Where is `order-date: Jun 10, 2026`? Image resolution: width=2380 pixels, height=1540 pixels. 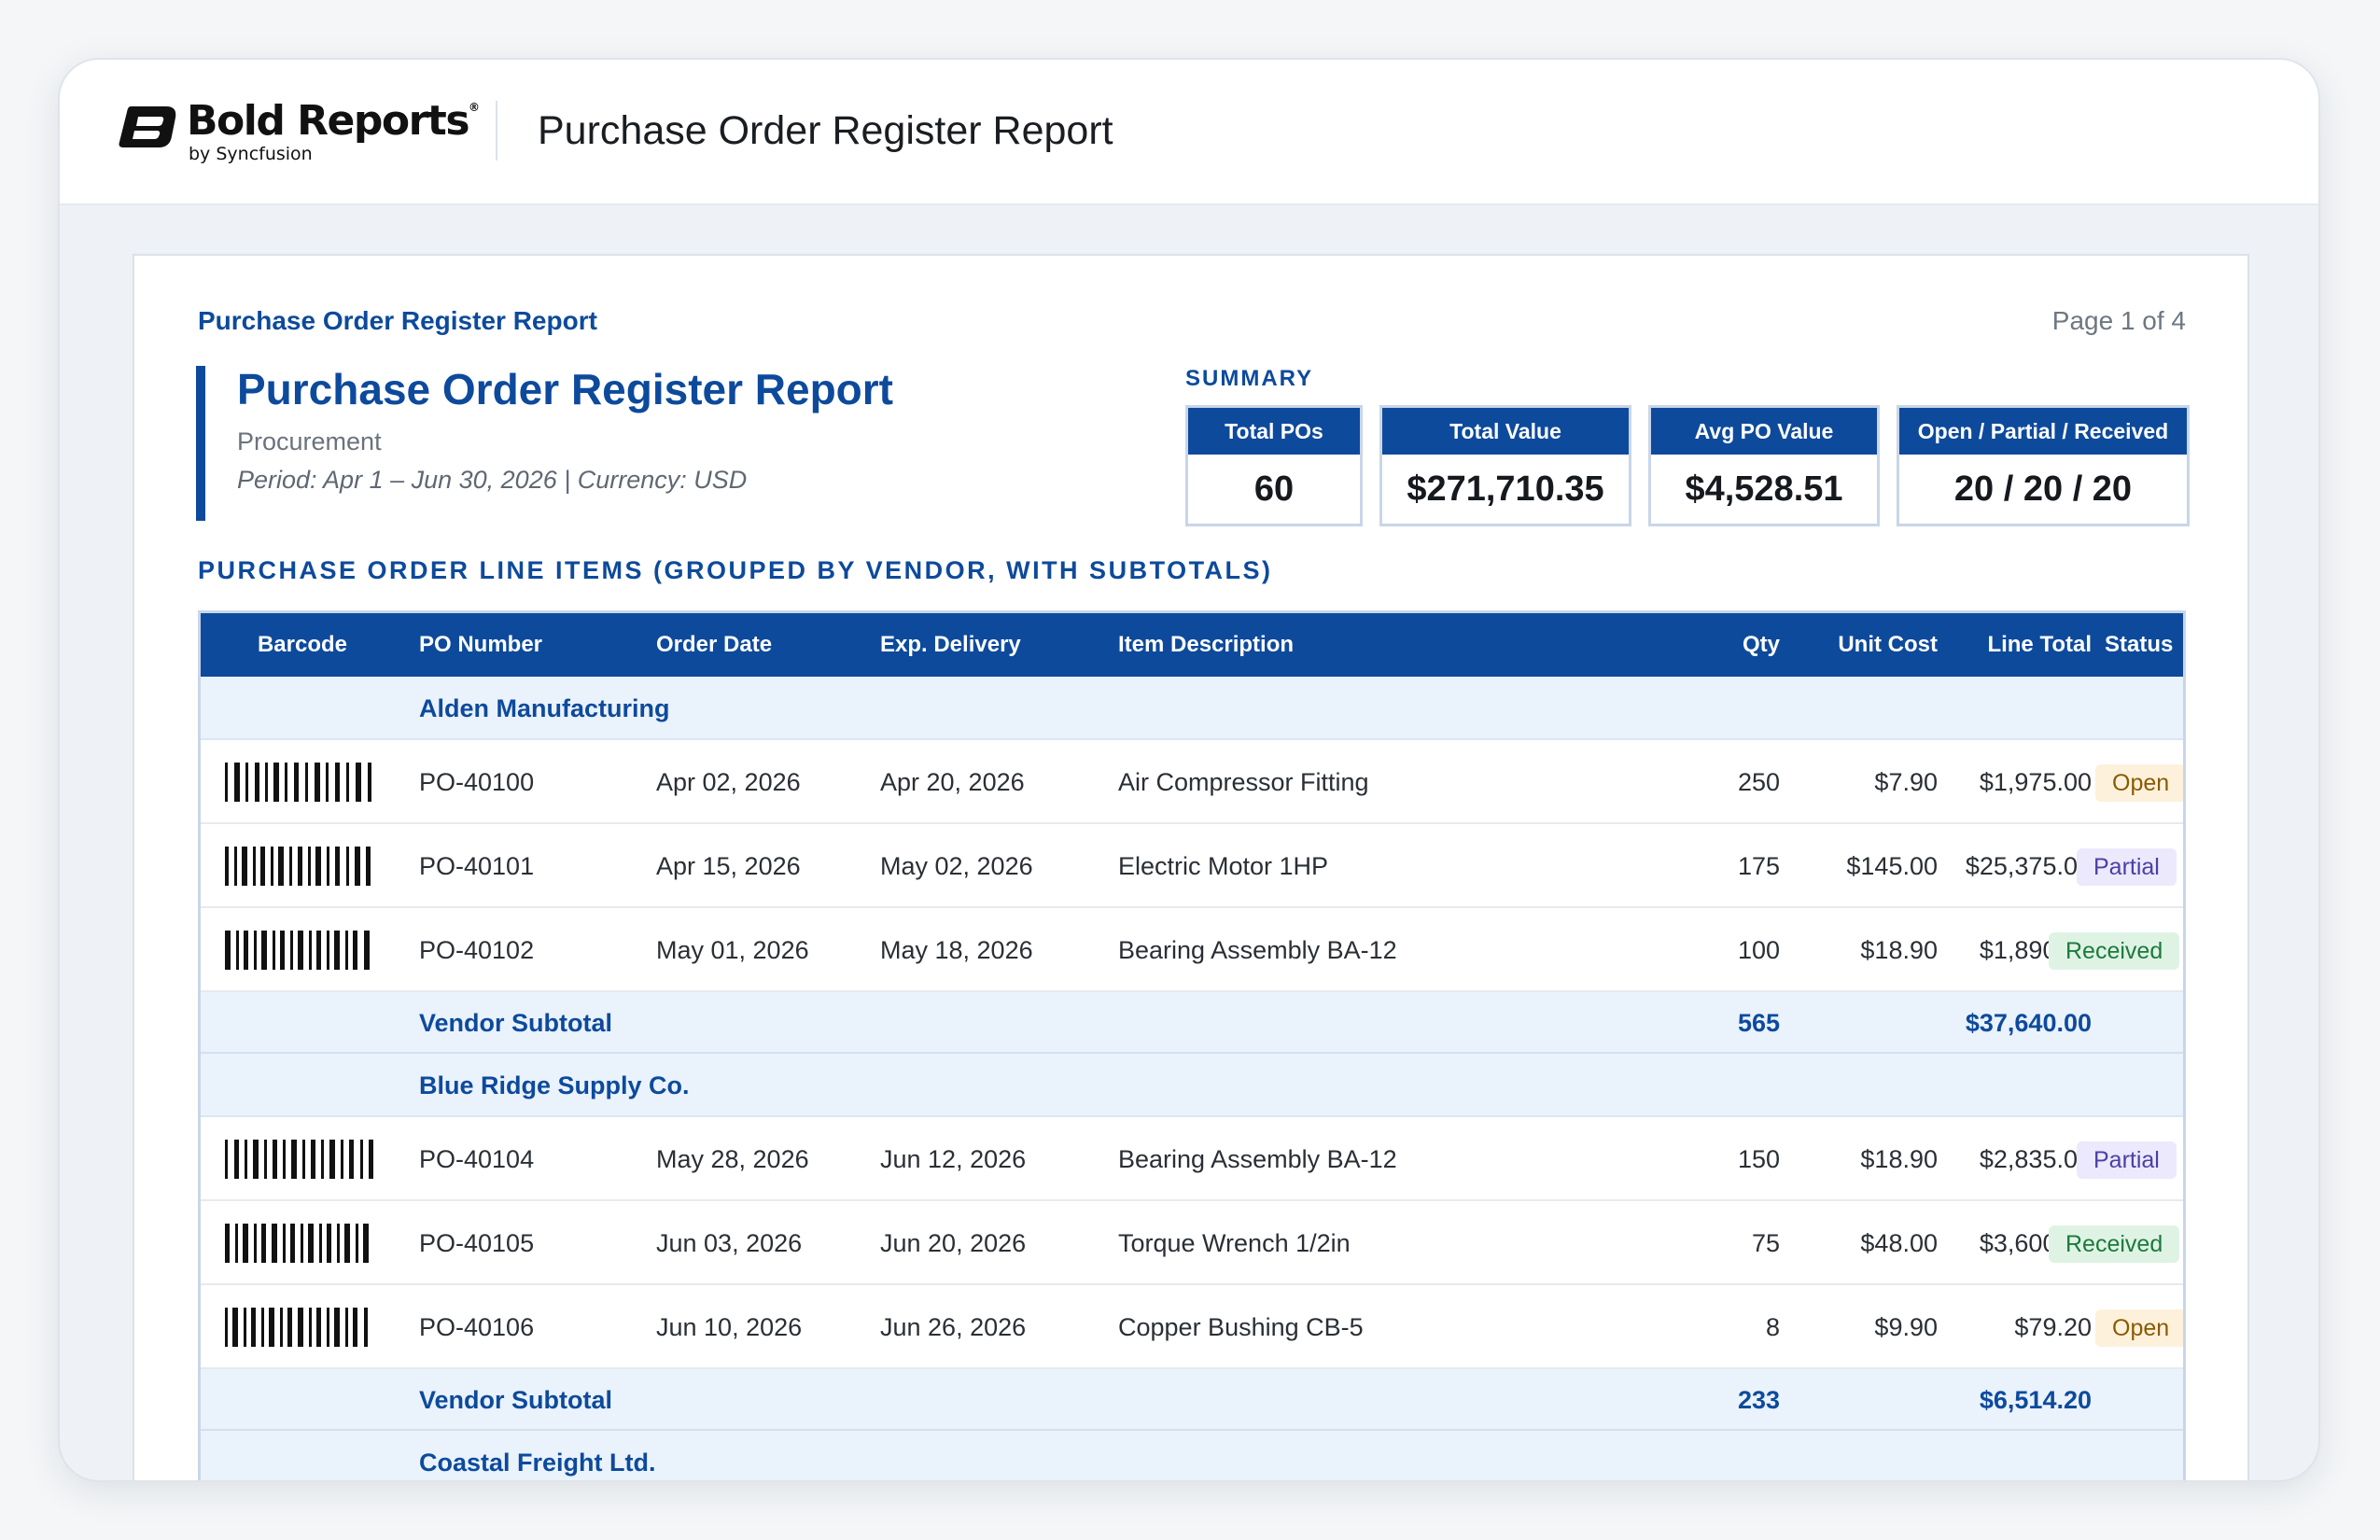 order-date: Jun 10, 2026 is located at coordinates (729, 1327).